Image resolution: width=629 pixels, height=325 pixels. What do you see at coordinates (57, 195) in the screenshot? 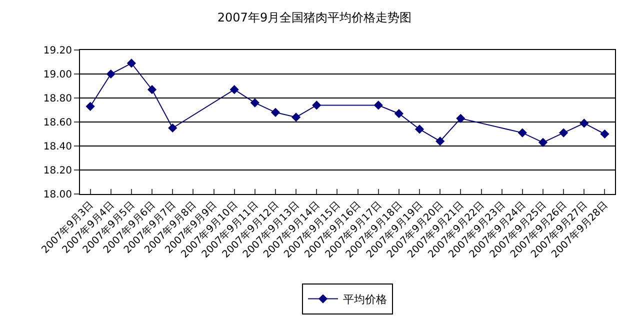
I see `y-tick-label: 18.00` at bounding box center [57, 195].